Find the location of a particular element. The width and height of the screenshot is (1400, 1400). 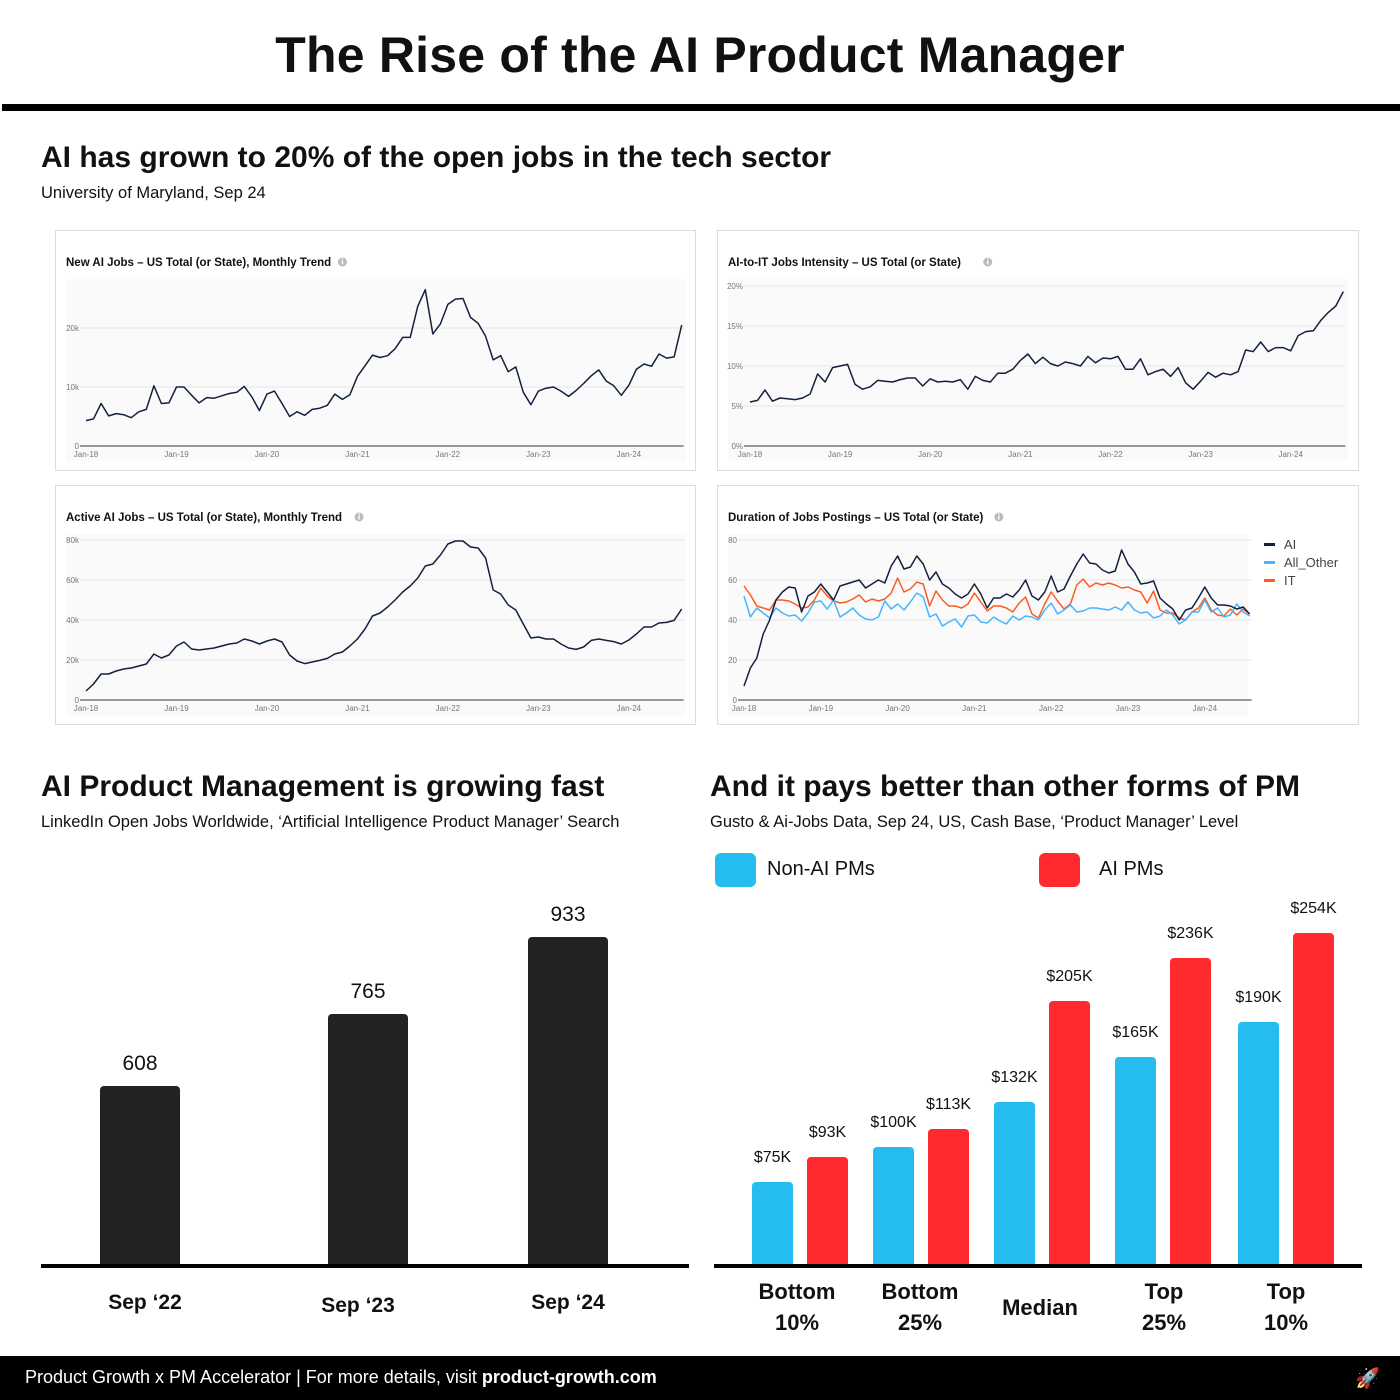

category-label: Sep ‘24 is located at coordinates (568, 1302).